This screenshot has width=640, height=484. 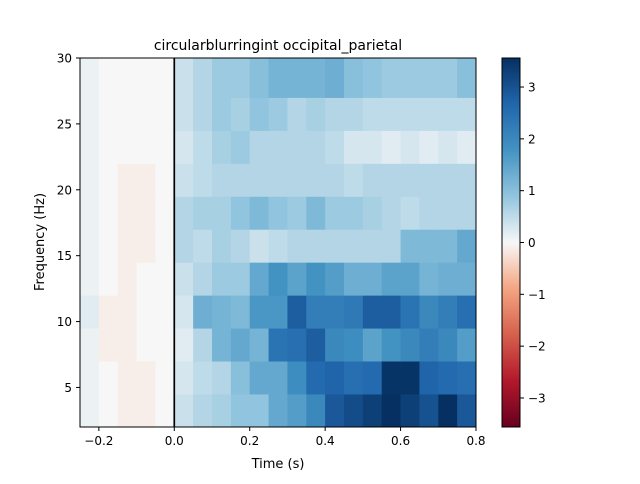 What do you see at coordinates (278, 46) in the screenshot?
I see `chart-title: circularblurringint occipital_parietal` at bounding box center [278, 46].